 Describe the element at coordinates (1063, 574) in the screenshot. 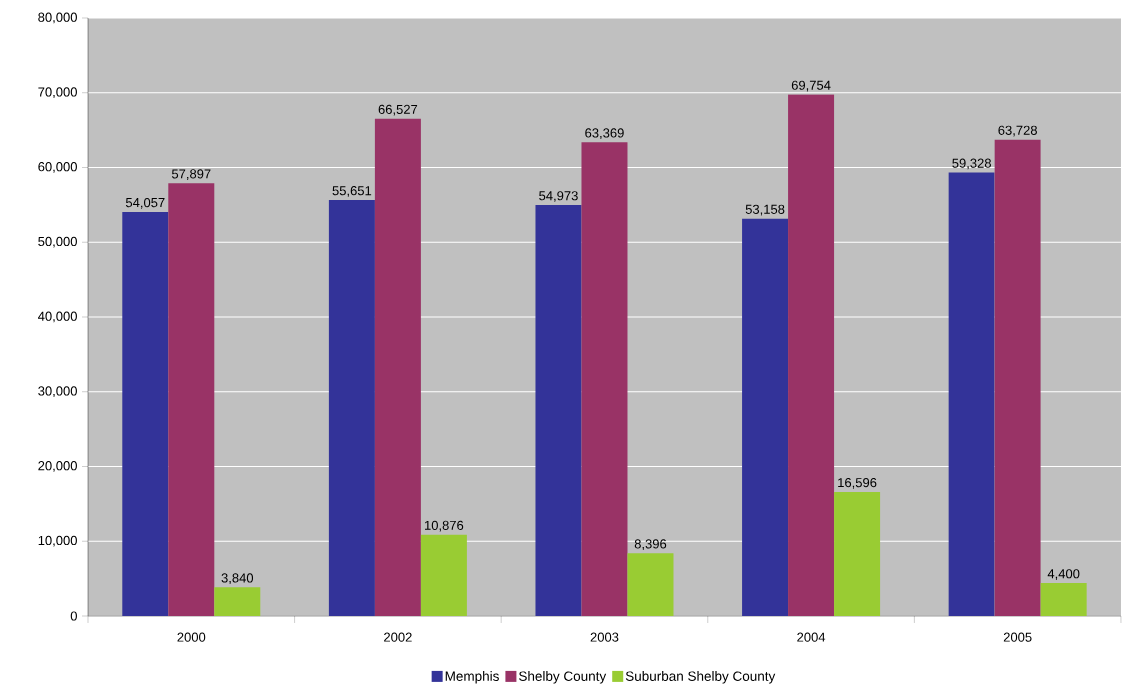

I see `data-label: 4,400` at that location.